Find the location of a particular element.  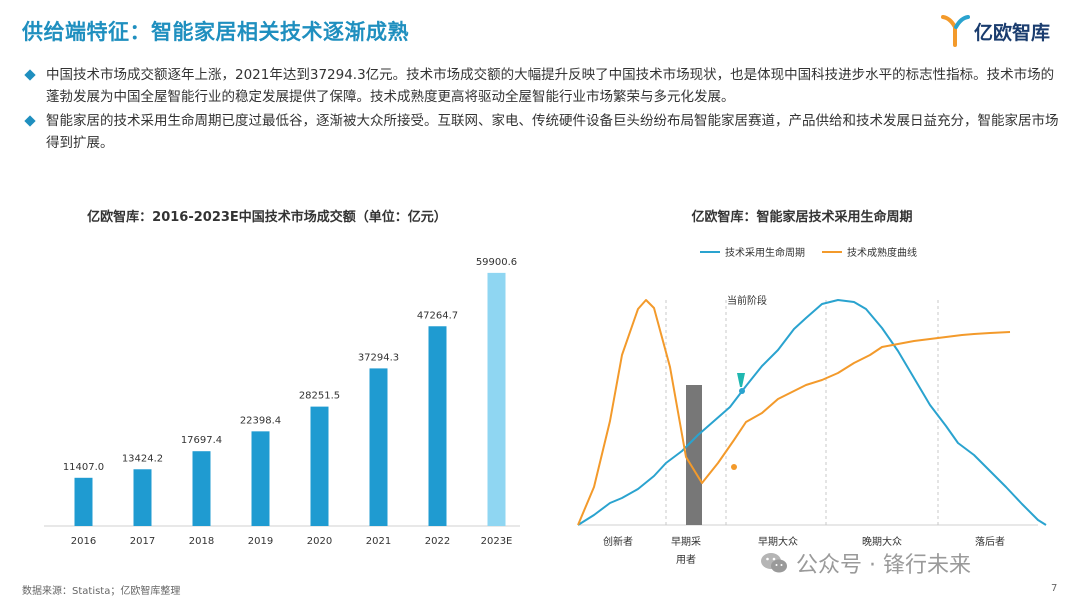

x-category-label: 创新者 is located at coordinates (618, 541).